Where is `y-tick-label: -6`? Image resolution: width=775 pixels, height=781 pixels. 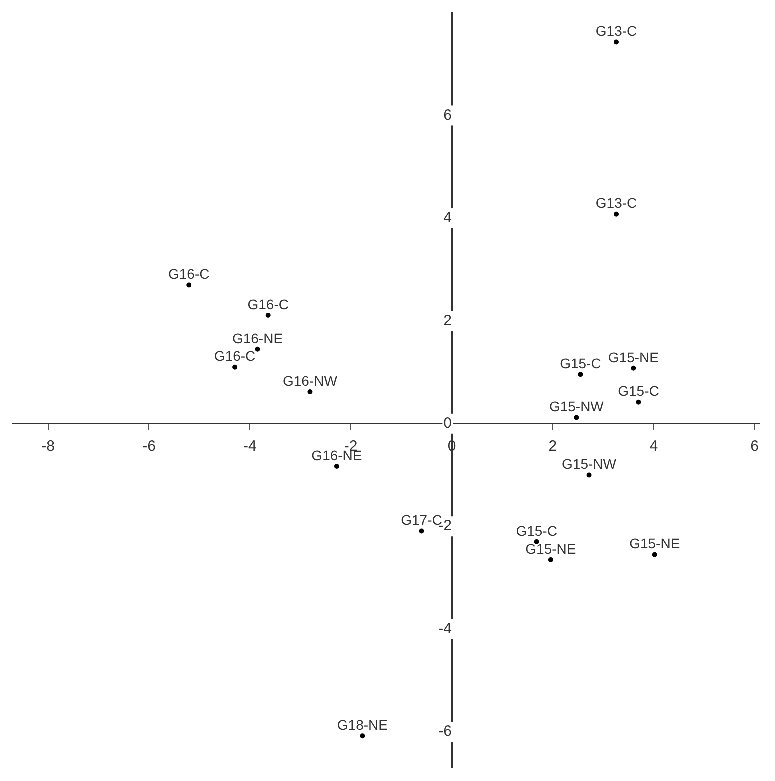 y-tick-label: -6 is located at coordinates (445, 731).